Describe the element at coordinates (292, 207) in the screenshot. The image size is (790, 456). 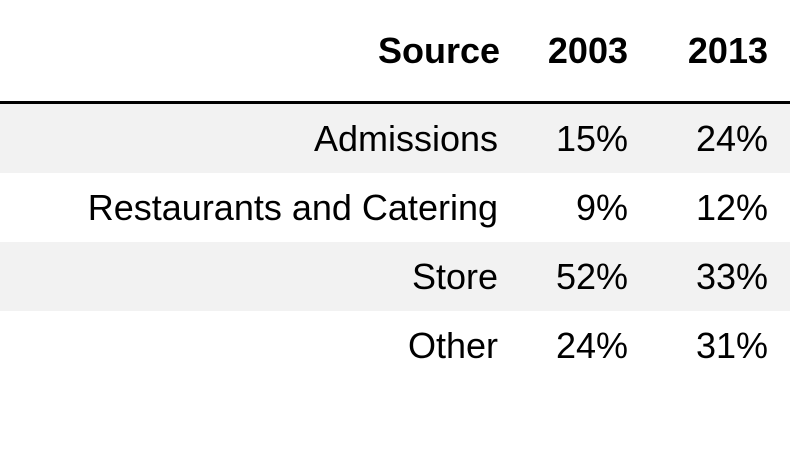
I see `row-source-cell: Restaurants and Catering` at that location.